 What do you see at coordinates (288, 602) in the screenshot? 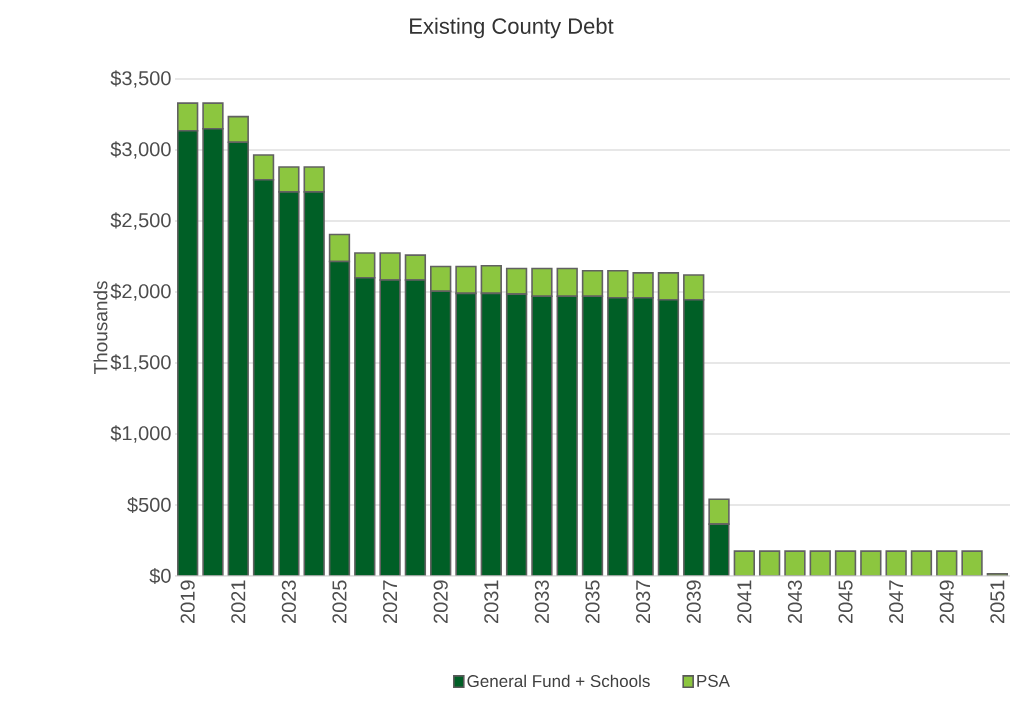
I see `x-tick-label: 2023` at bounding box center [288, 602].